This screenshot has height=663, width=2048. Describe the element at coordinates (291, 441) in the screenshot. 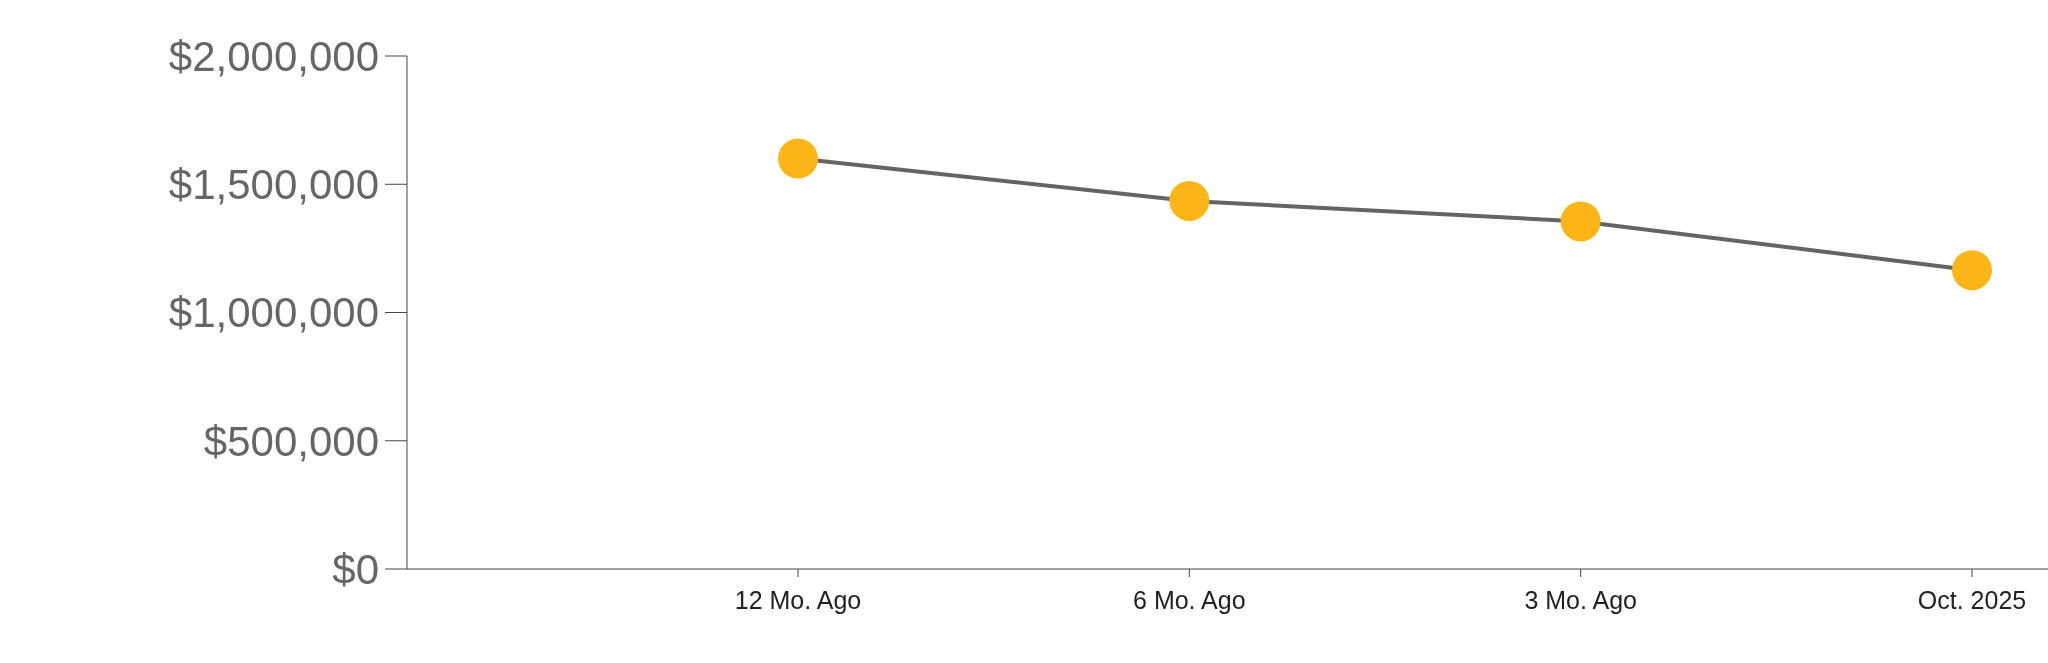

I see `y-tick-label: $500,000` at that location.